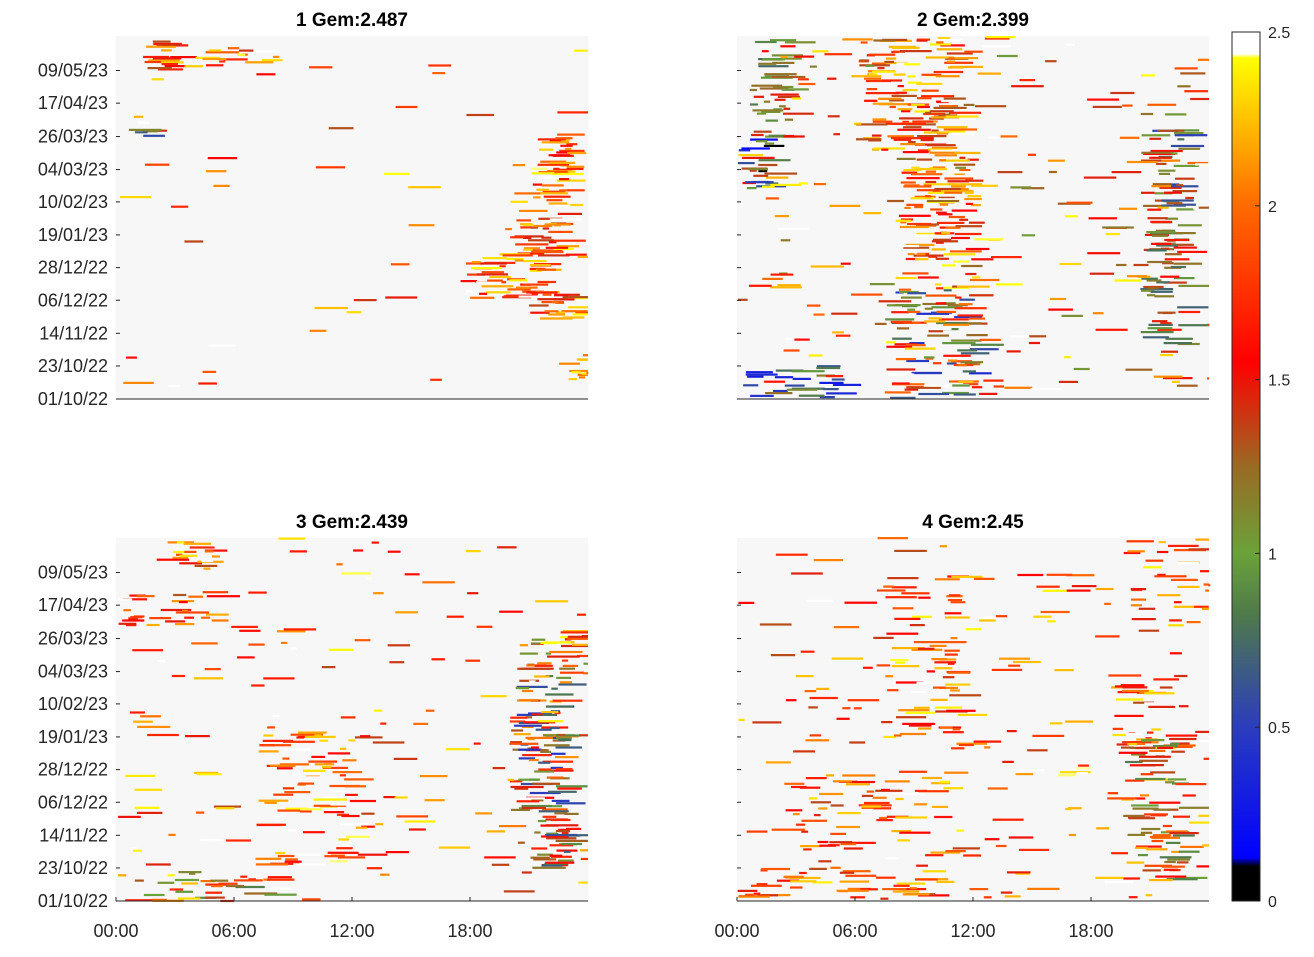 This screenshot has width=1314, height=957. I want to click on x-tick-label: 06:00, so click(854, 931).